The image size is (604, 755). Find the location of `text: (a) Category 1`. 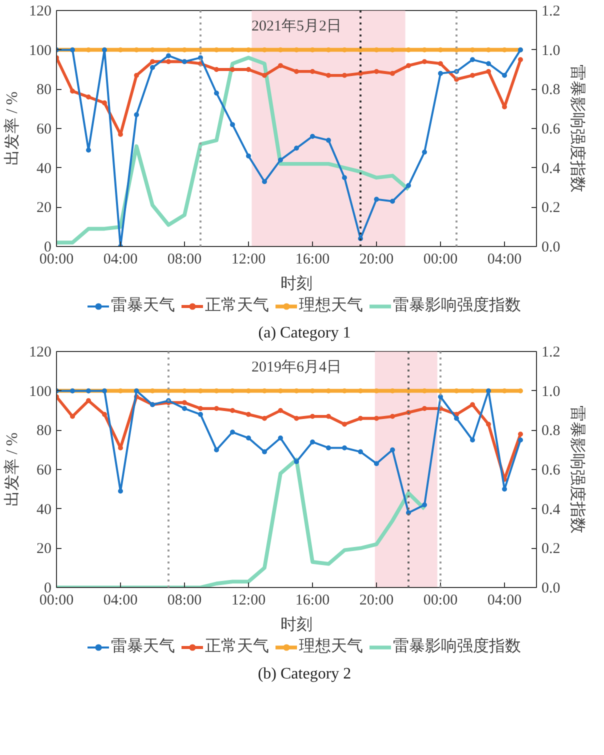

text: (a) Category 1 is located at coordinates (304, 333).